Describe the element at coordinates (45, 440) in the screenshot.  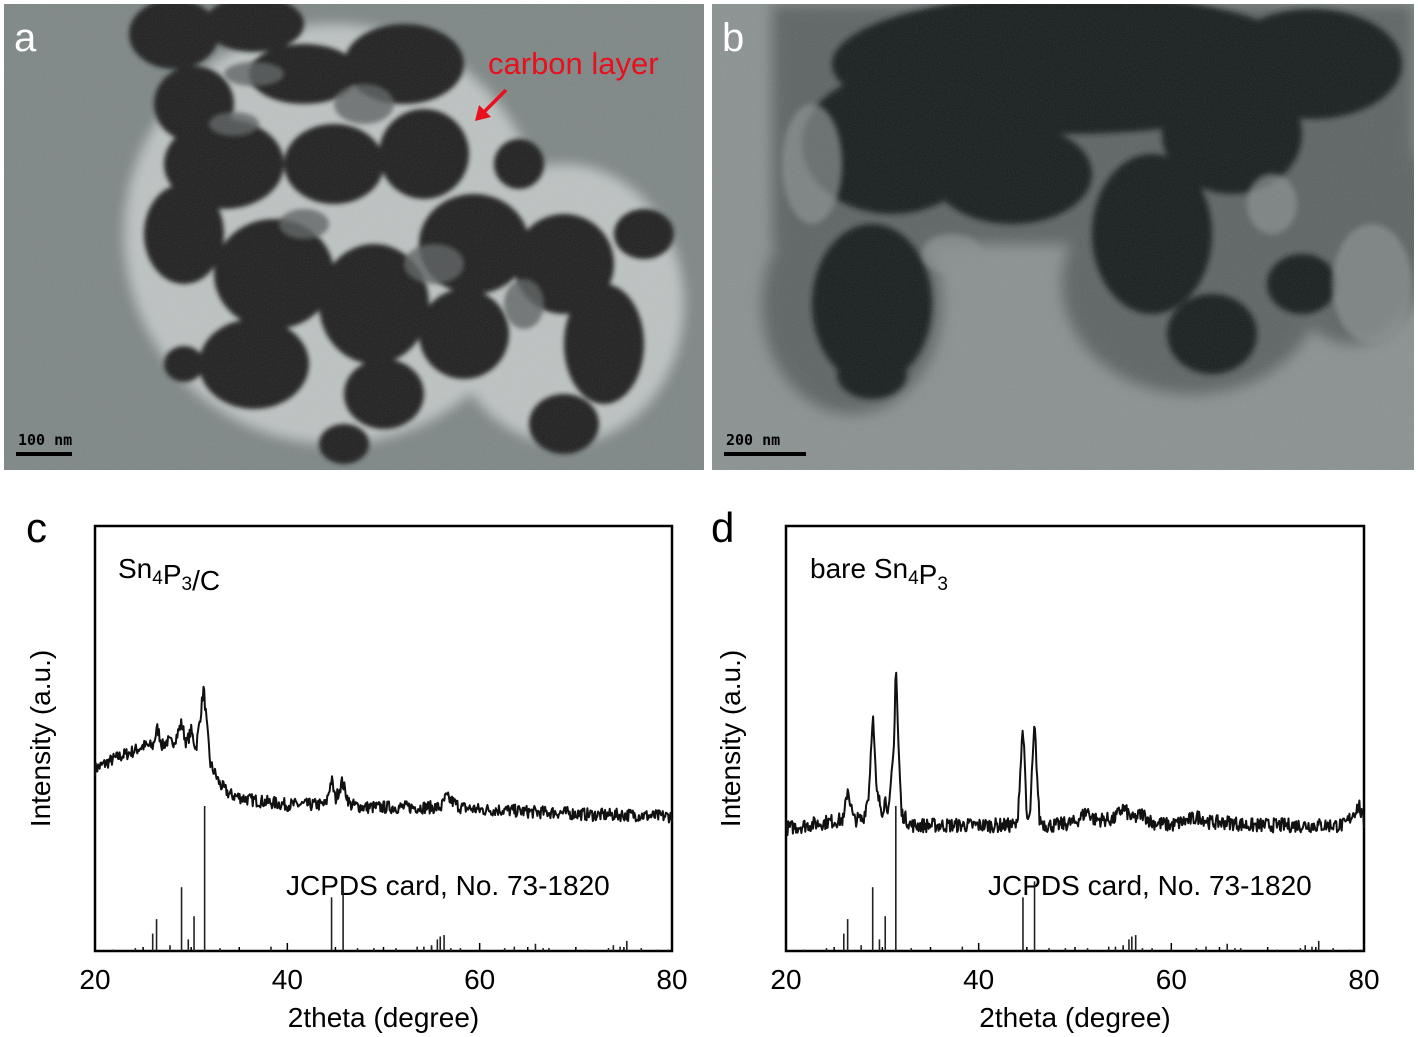
I see `scale-bar-label-a: 100 nm` at that location.